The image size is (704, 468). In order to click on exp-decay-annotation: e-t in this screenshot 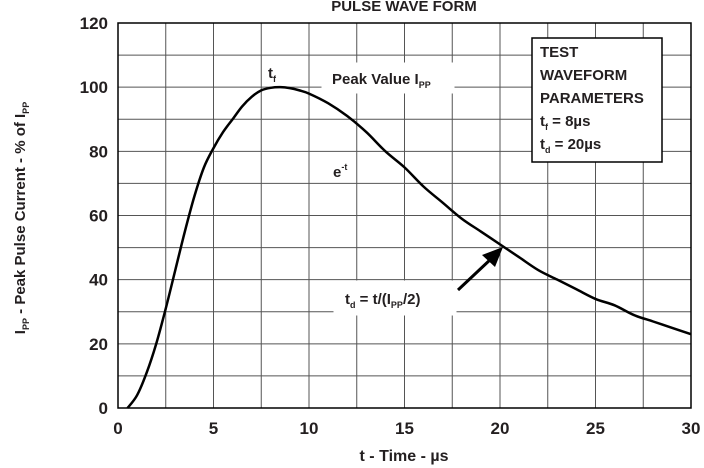, I will do `click(340, 171)`.